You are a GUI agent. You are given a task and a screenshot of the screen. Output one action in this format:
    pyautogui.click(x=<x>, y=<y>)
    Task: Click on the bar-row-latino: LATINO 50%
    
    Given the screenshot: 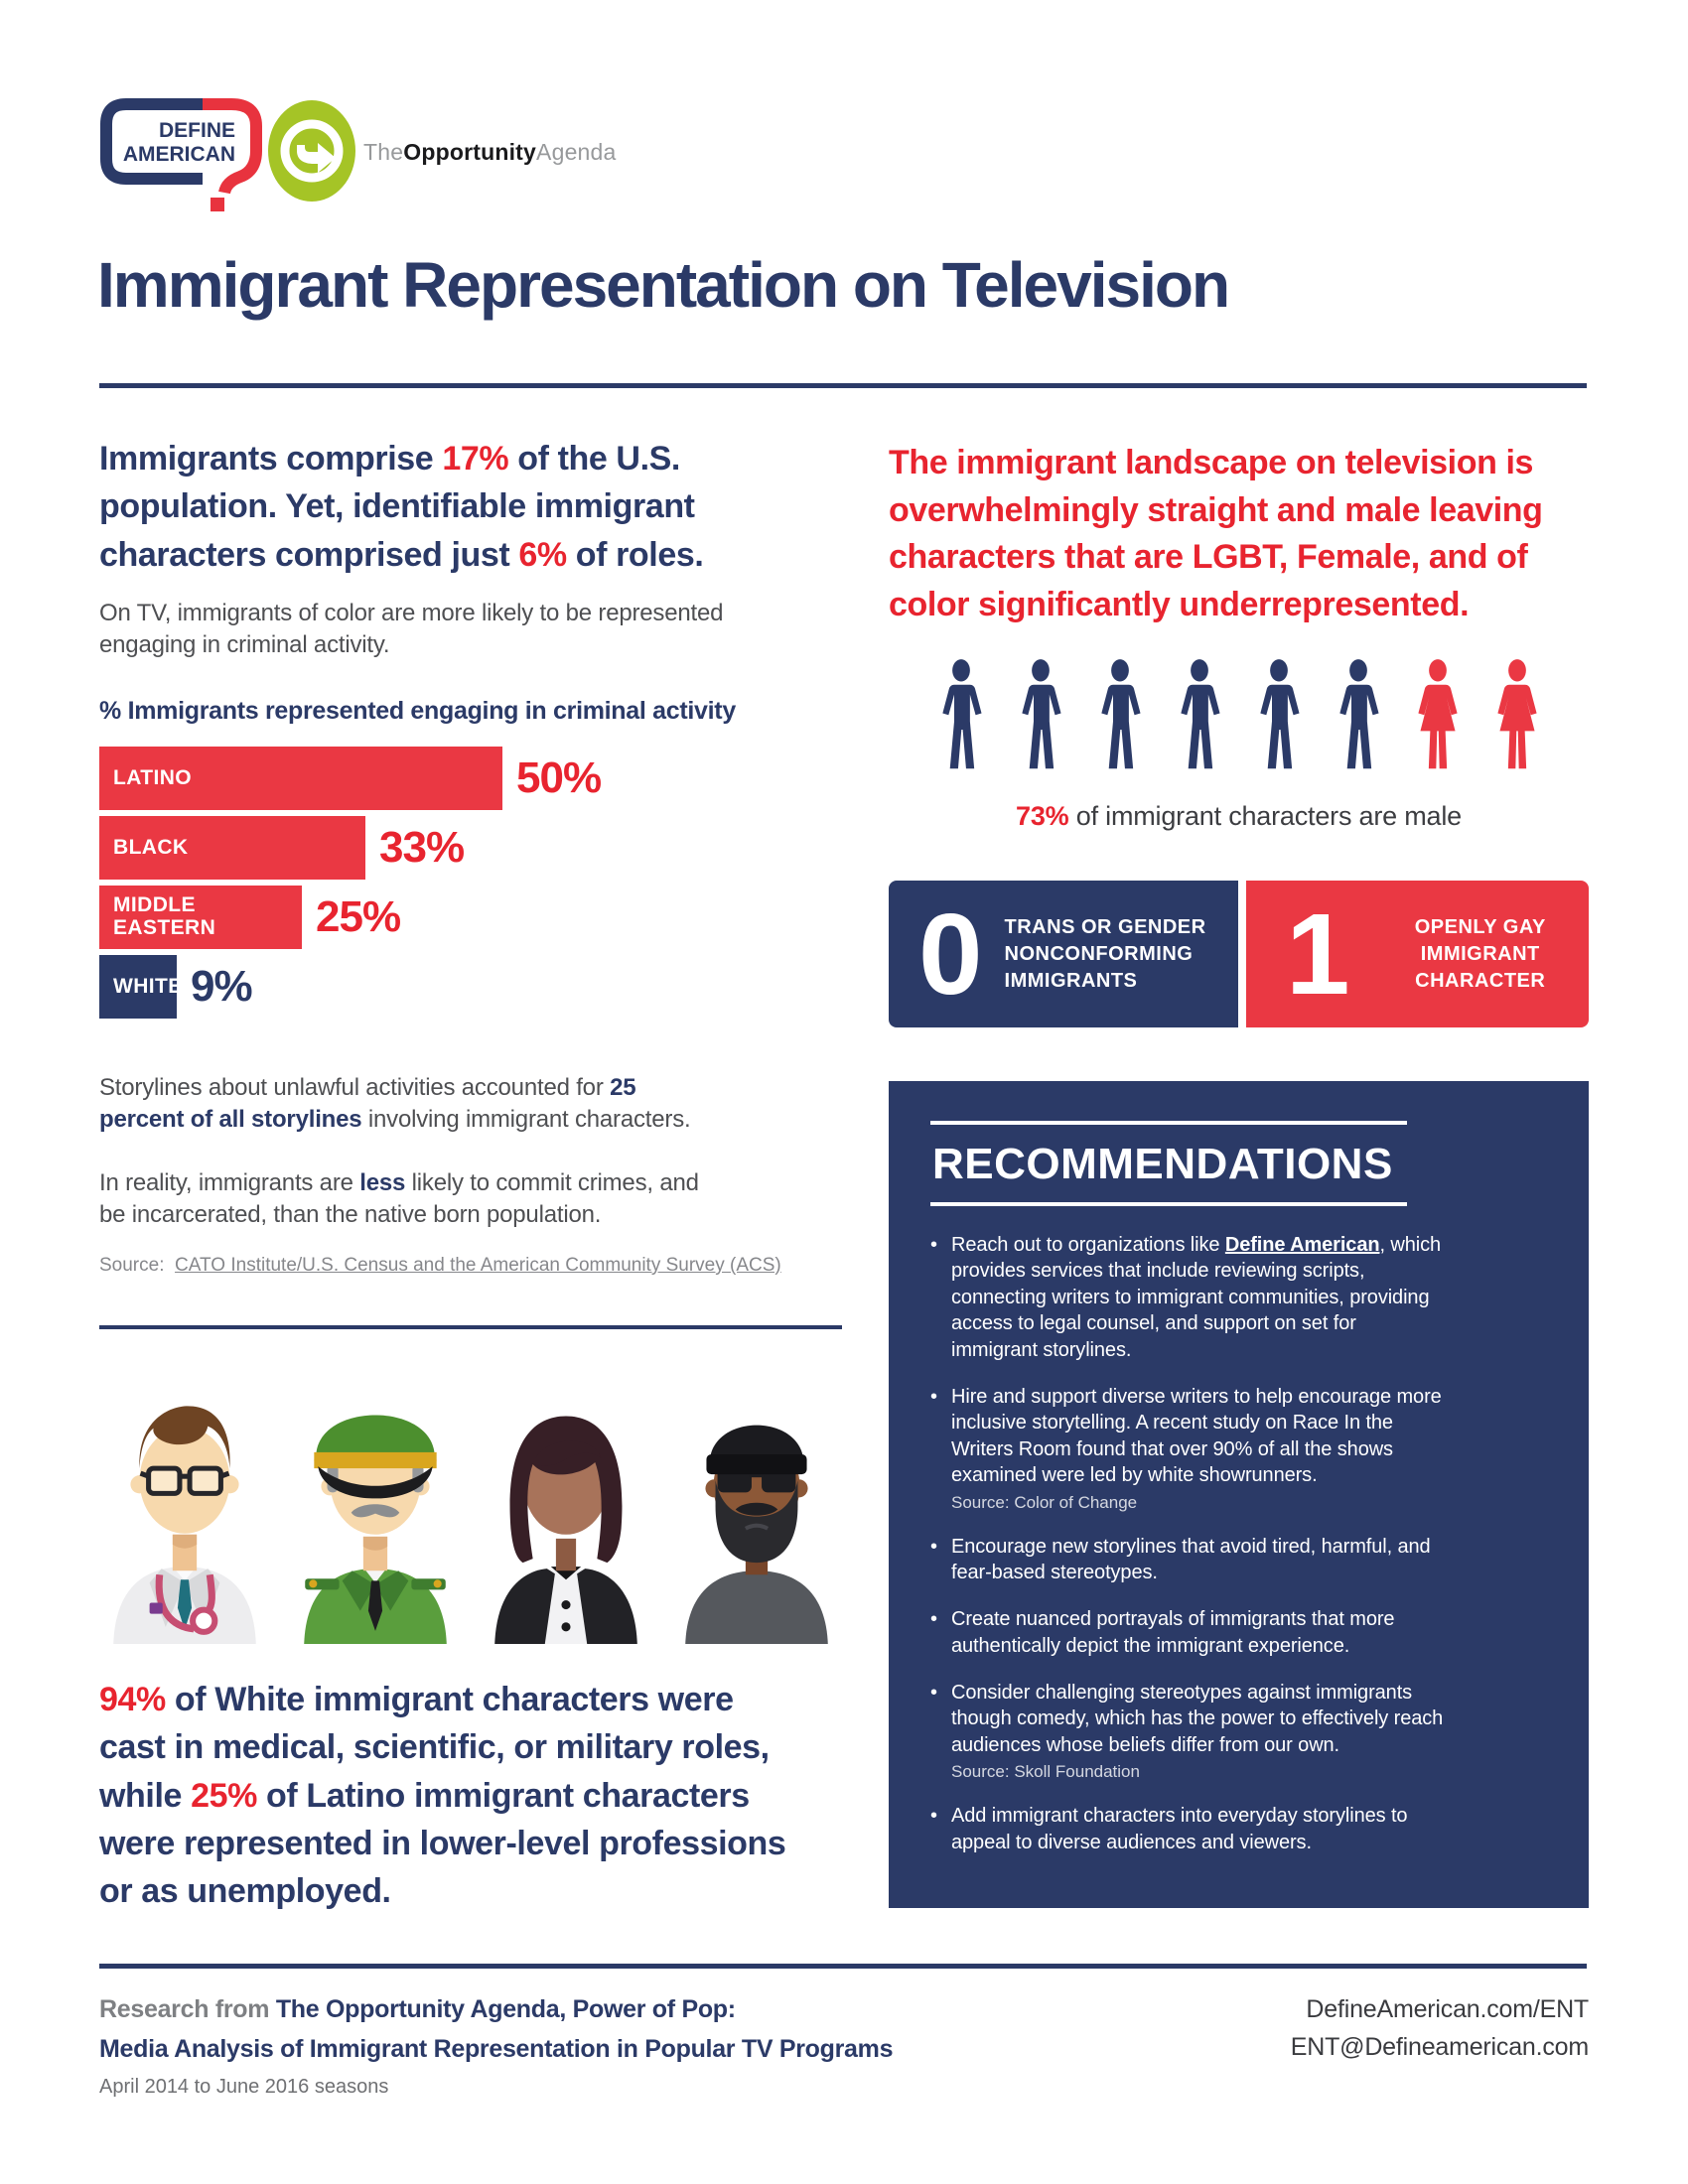 What is the action you would take?
    pyautogui.click(x=470, y=778)
    